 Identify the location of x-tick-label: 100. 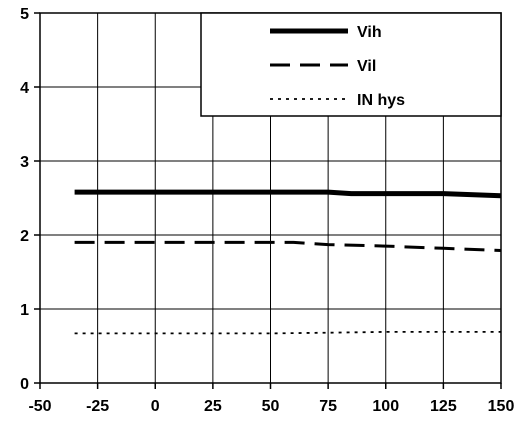
(385, 406).